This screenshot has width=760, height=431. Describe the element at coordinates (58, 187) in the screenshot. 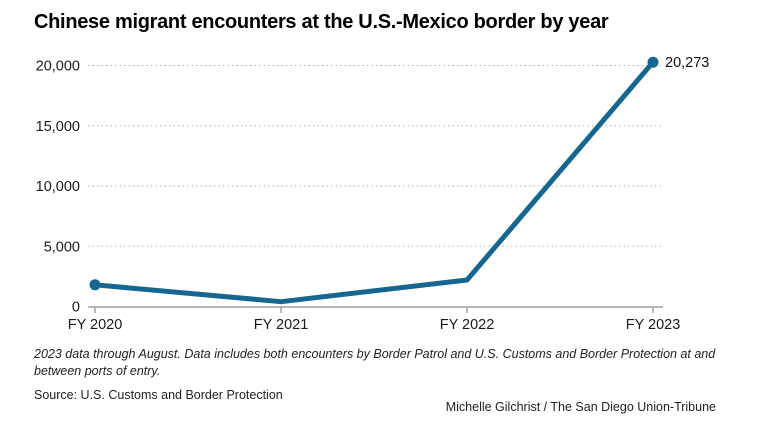

I see `y-tick-label: 10,000` at that location.